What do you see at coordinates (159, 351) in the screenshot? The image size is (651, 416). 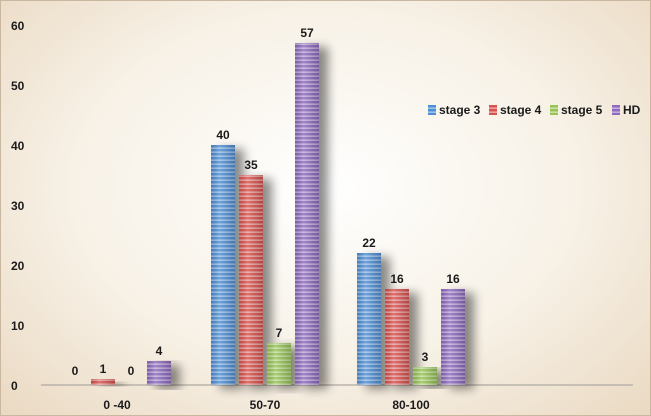 I see `data-label: 4` at bounding box center [159, 351].